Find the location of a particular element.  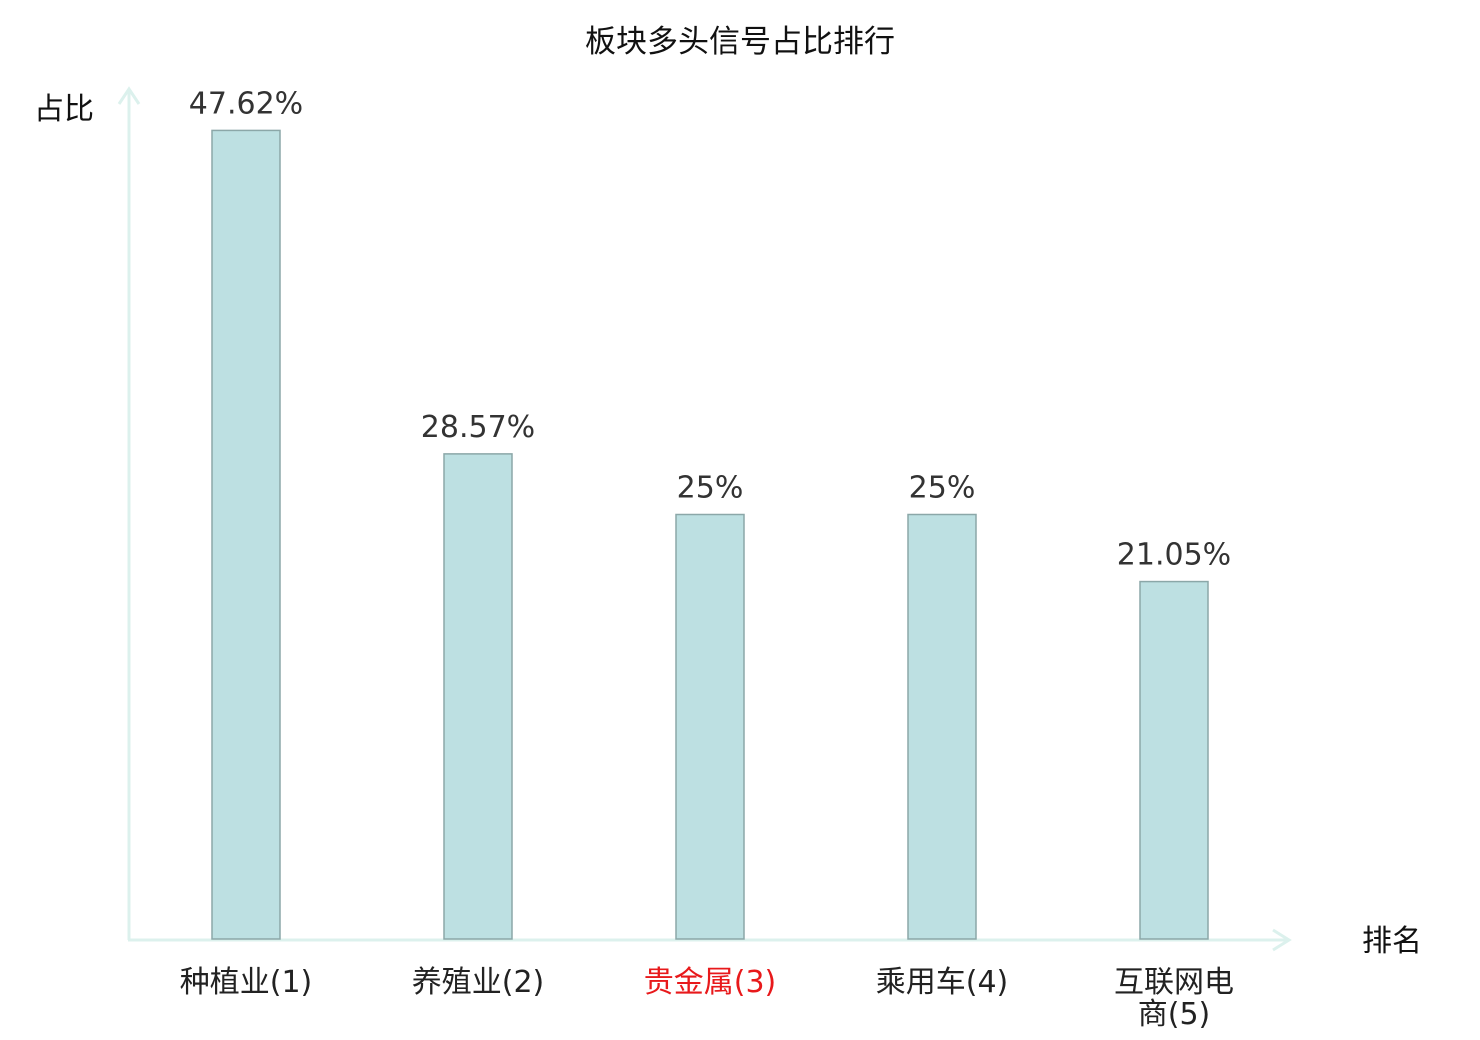

data-label-4: 25% is located at coordinates (942, 488).